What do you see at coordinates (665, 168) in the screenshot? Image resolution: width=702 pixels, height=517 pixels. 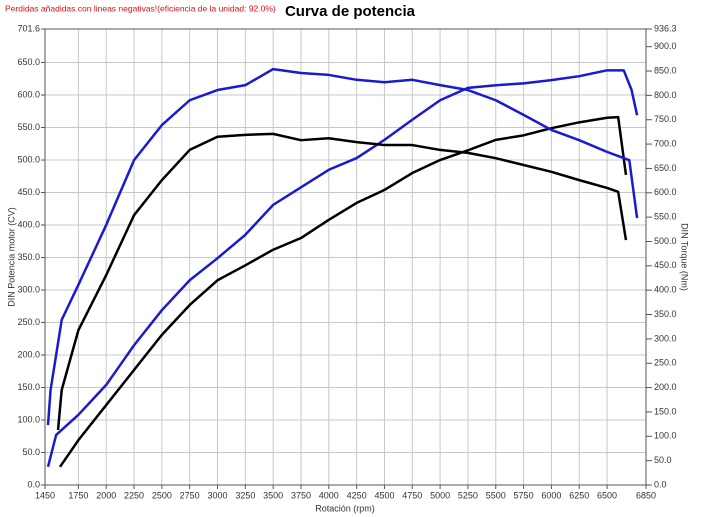 I see `y2-tick-label: 650.0` at bounding box center [665, 168].